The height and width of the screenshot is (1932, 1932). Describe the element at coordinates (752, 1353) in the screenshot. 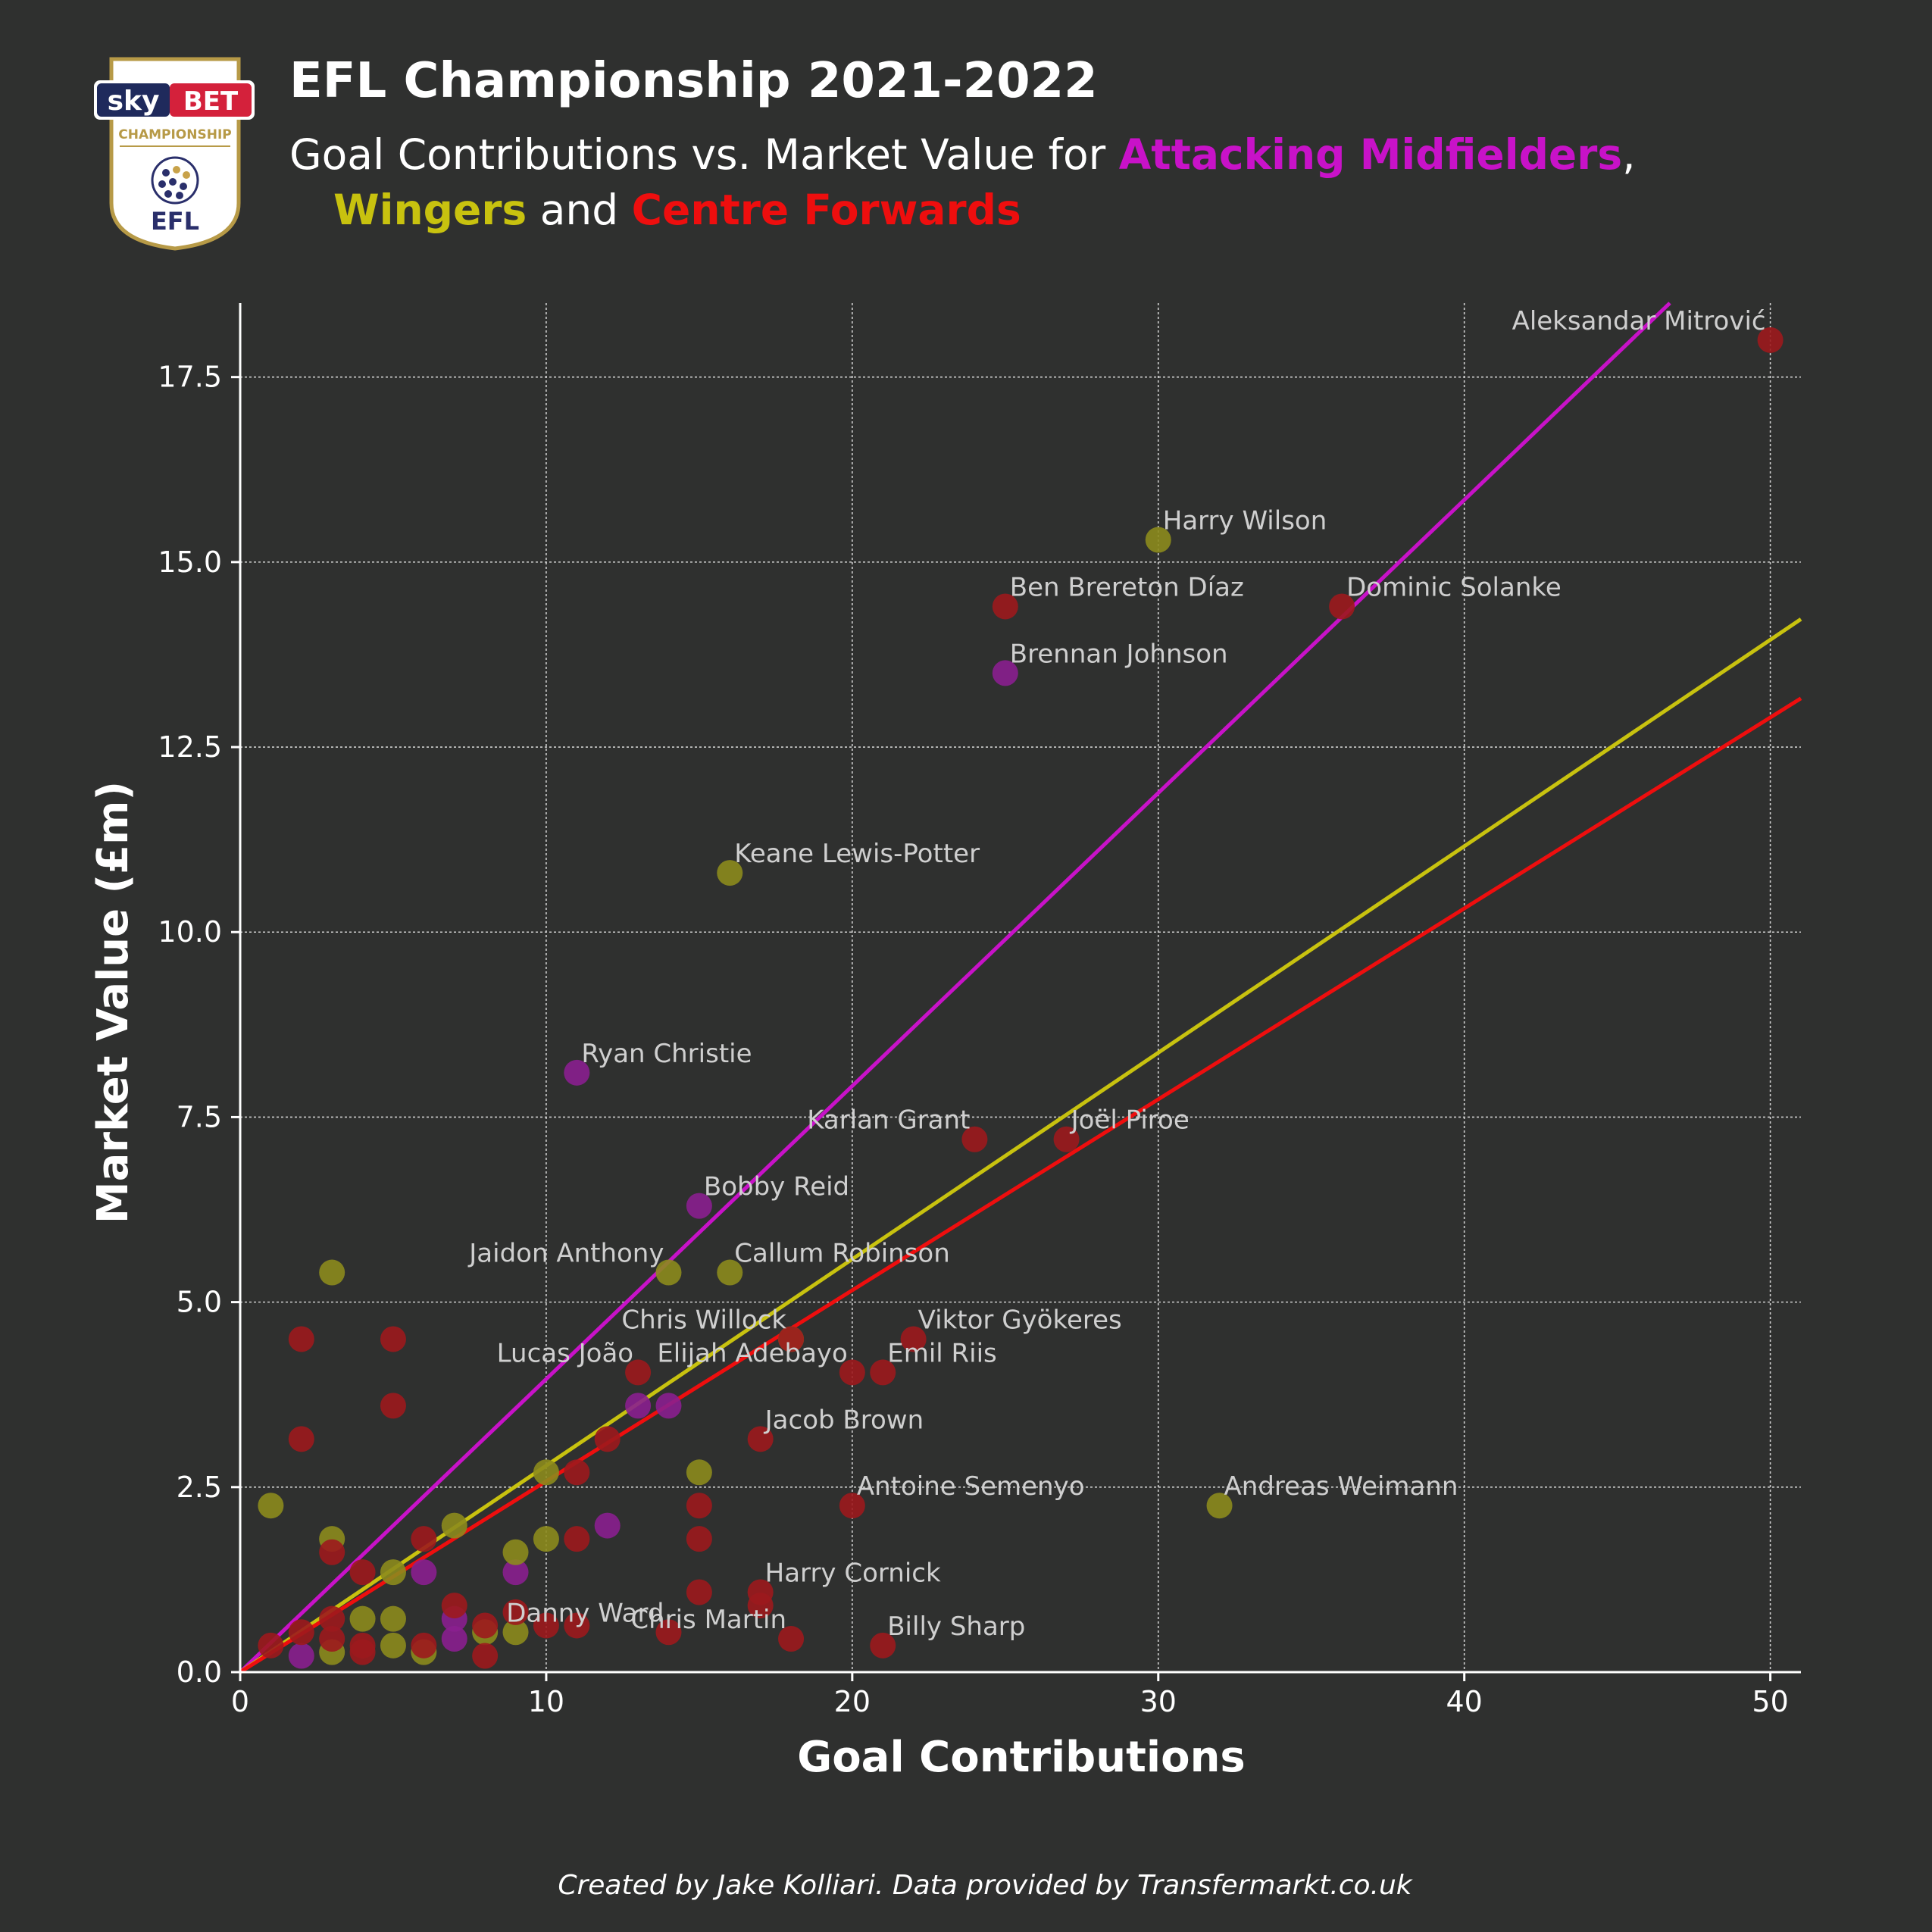

I see `player-label: Elijah Adebayo` at that location.